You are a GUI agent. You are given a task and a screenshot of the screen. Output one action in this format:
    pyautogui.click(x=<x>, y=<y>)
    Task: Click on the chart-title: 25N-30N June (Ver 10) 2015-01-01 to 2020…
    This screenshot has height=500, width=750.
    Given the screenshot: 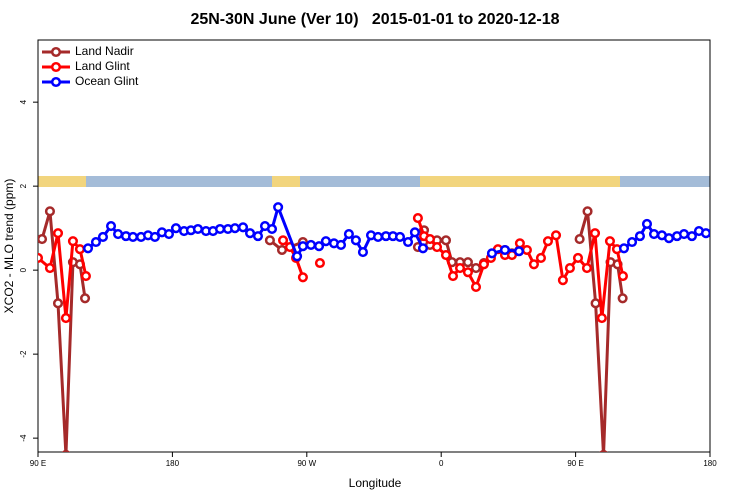 What is the action you would take?
    pyautogui.click(x=374, y=19)
    